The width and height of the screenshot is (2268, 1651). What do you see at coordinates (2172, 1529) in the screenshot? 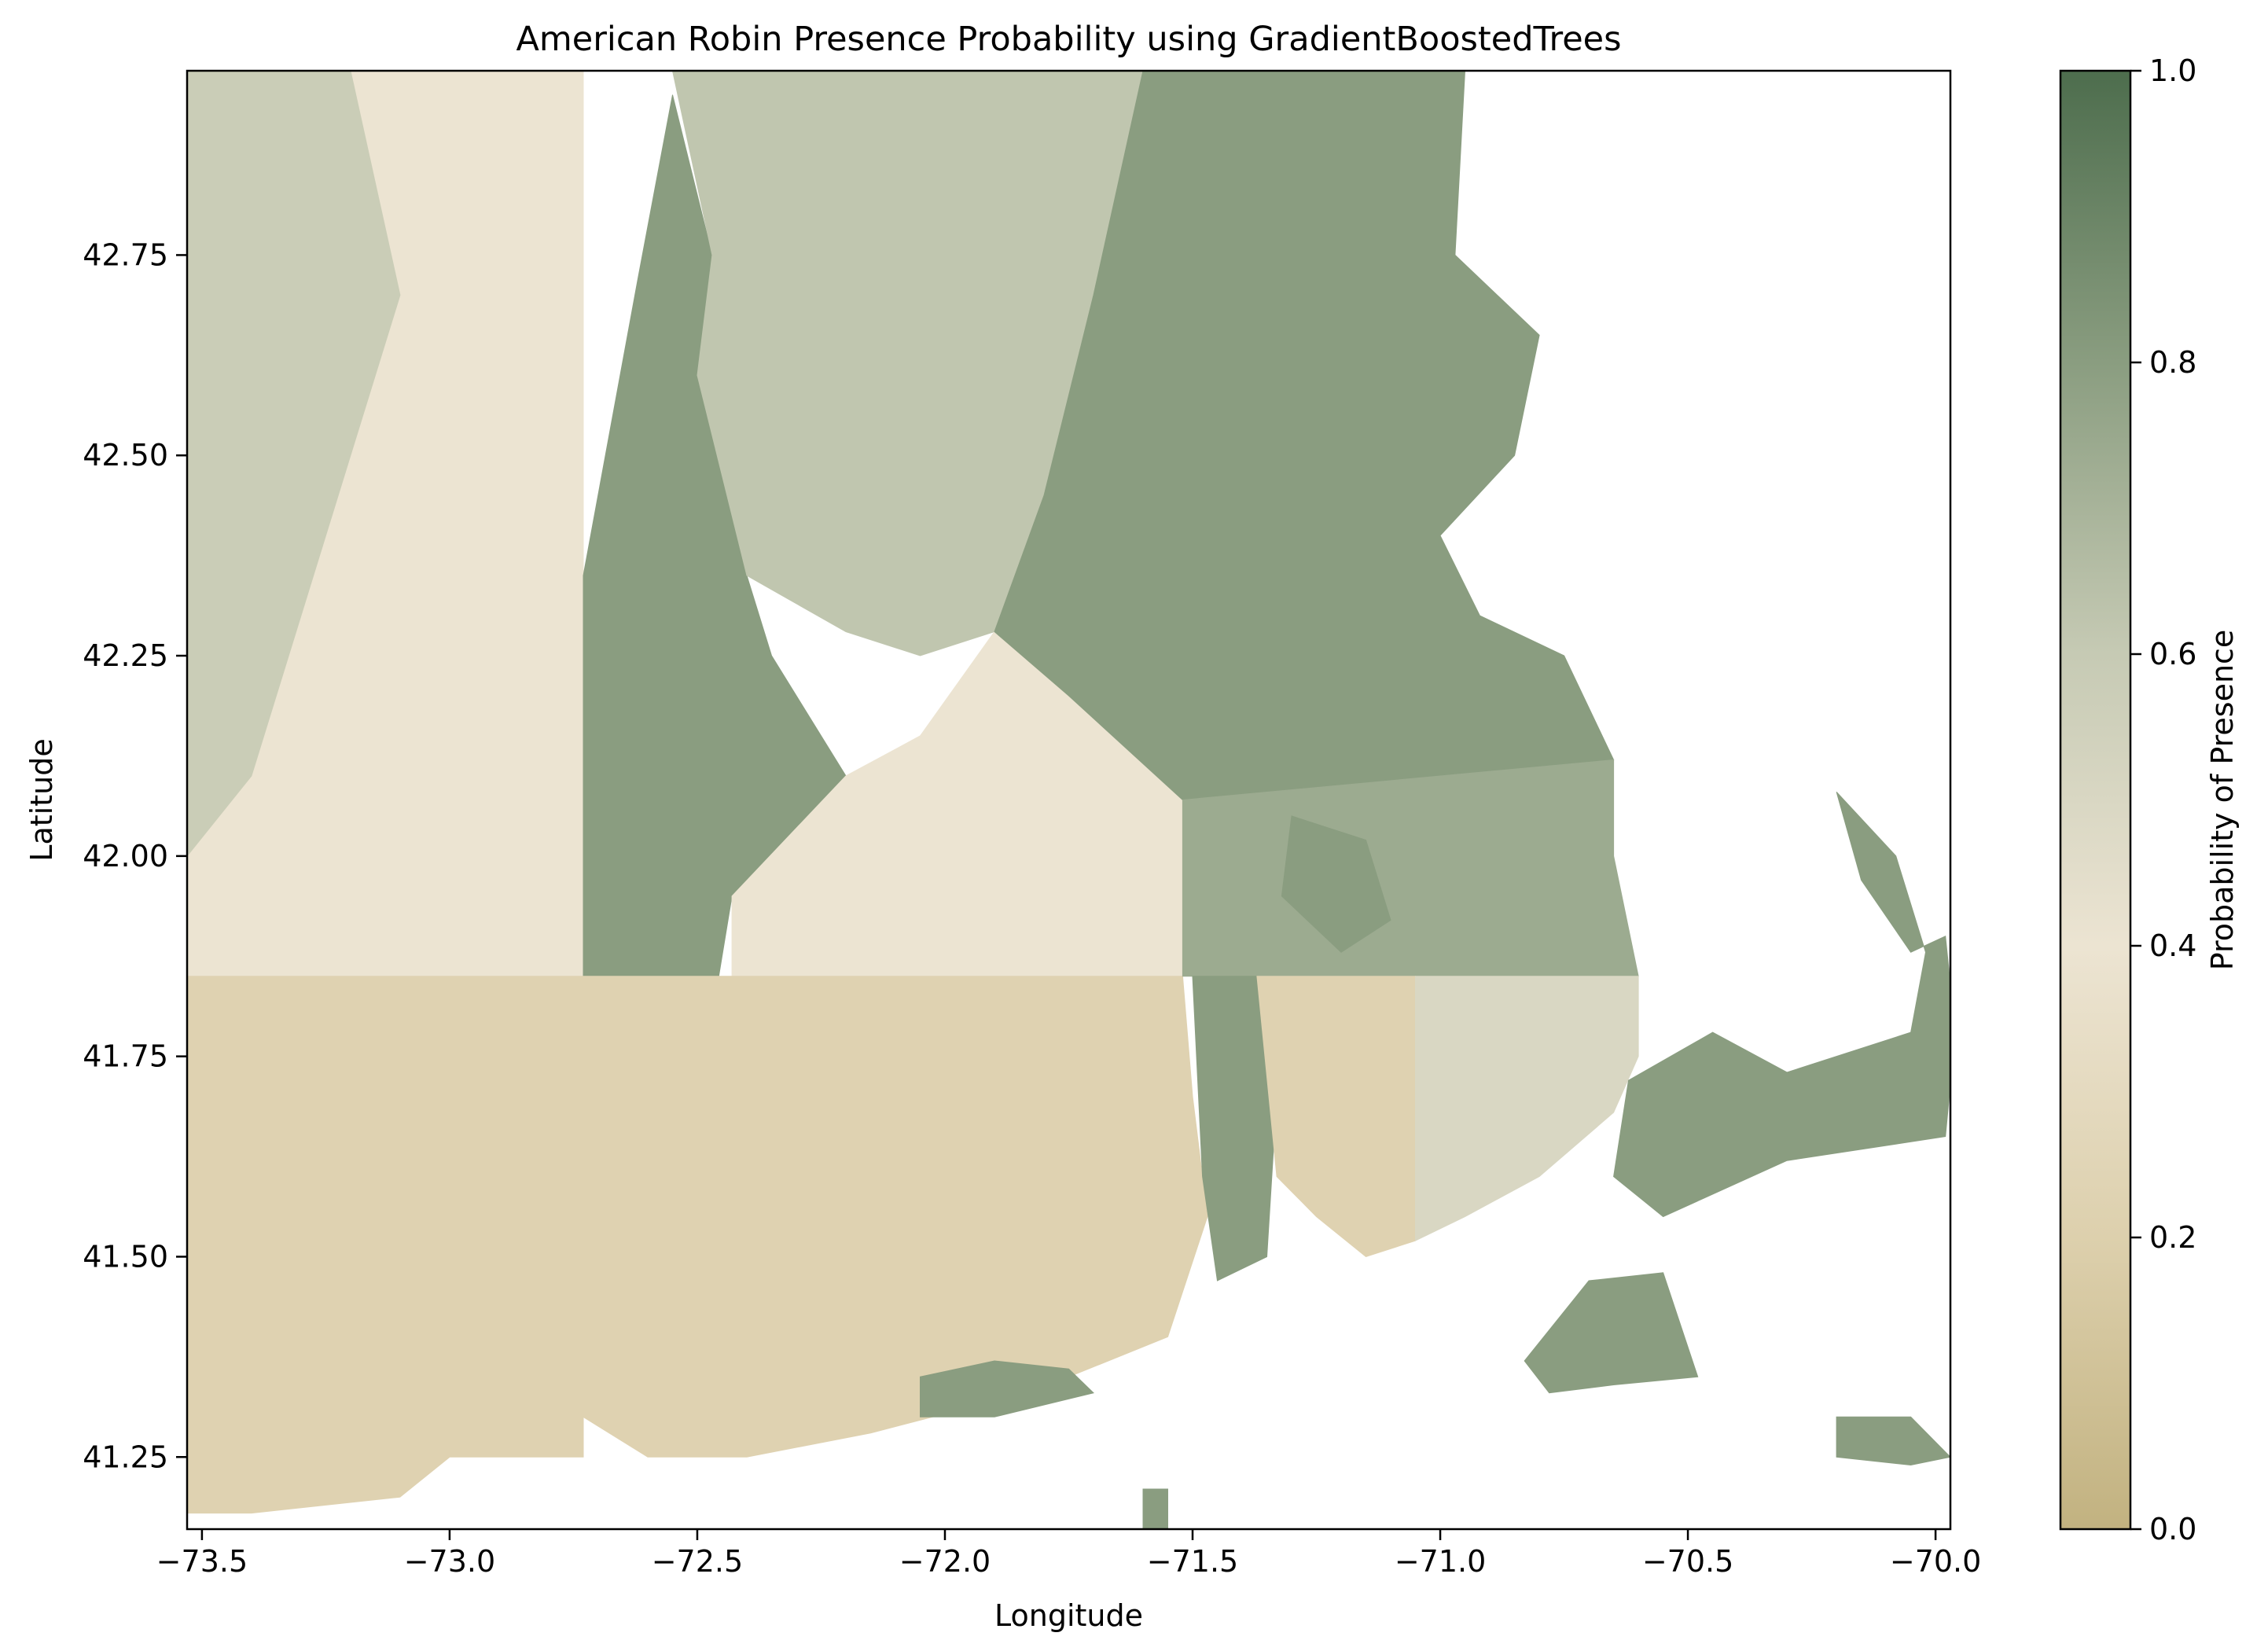
I see `colorbar-tick-label: 0.0` at bounding box center [2172, 1529].